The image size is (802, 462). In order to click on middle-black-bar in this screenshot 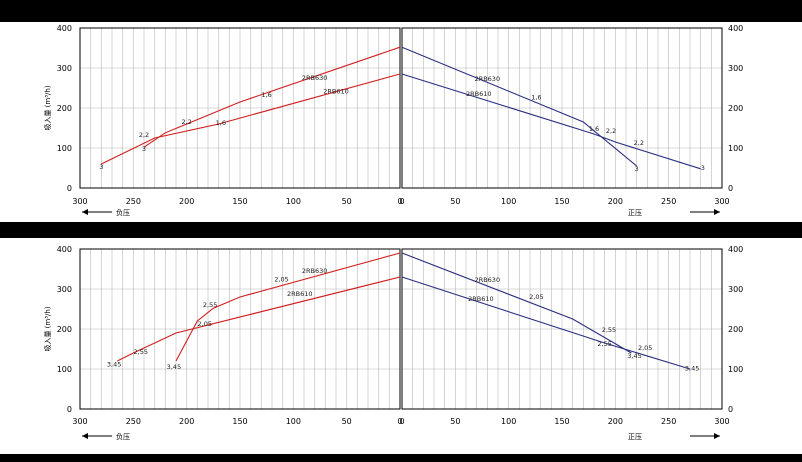, I will do `click(401, 230)`.